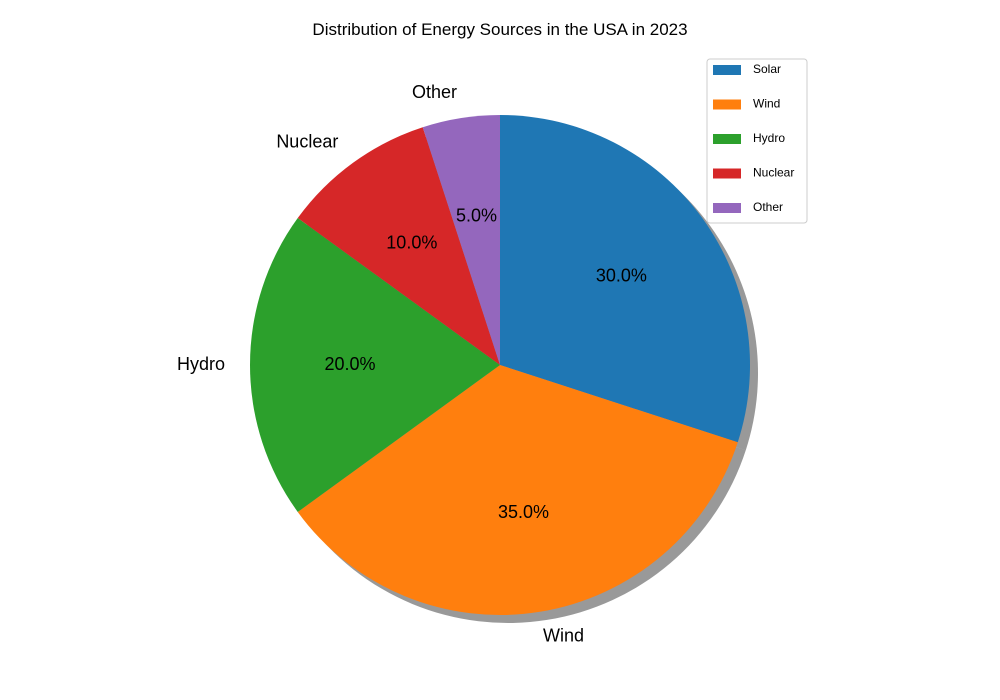  Describe the element at coordinates (727, 139) in the screenshot. I see `legend-swatch-hydro` at that location.